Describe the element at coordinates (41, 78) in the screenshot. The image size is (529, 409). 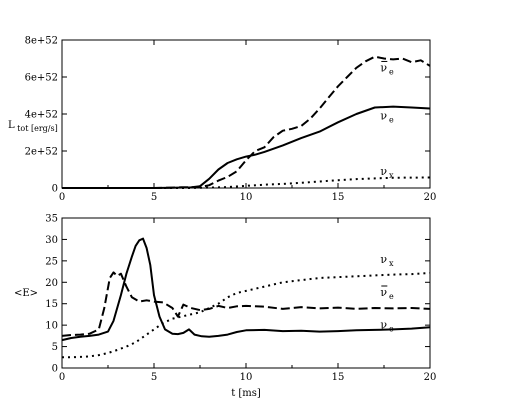
I see `lum-y-tick-label: 6e+52` at that location.